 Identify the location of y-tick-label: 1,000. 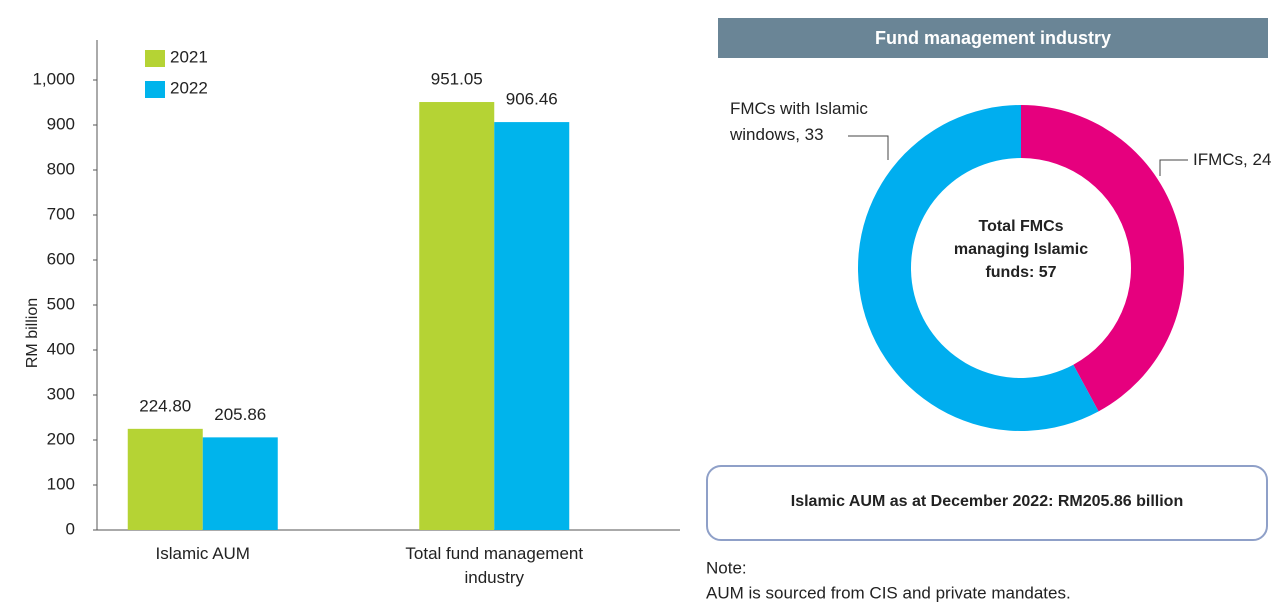
(53, 78).